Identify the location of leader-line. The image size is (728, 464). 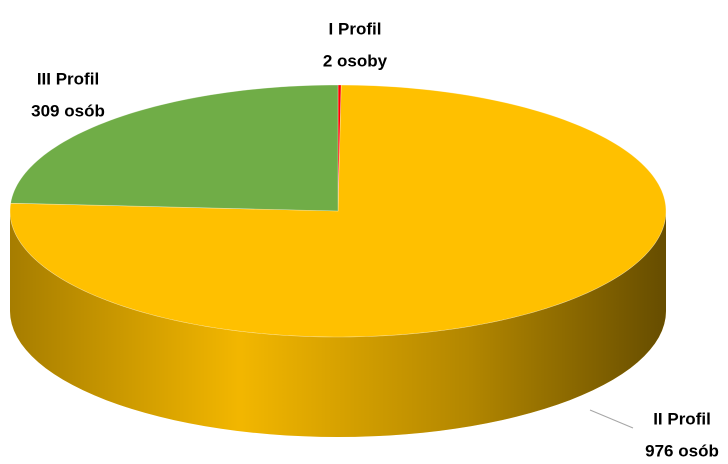
(611, 419).